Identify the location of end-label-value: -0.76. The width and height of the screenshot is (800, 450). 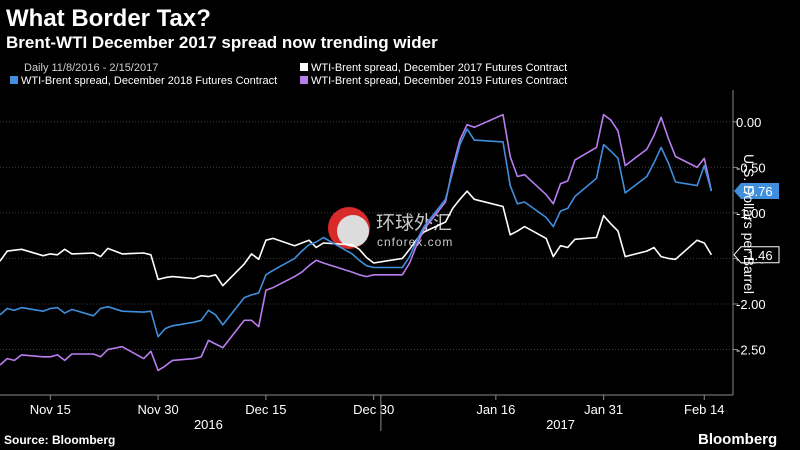
(758, 191).